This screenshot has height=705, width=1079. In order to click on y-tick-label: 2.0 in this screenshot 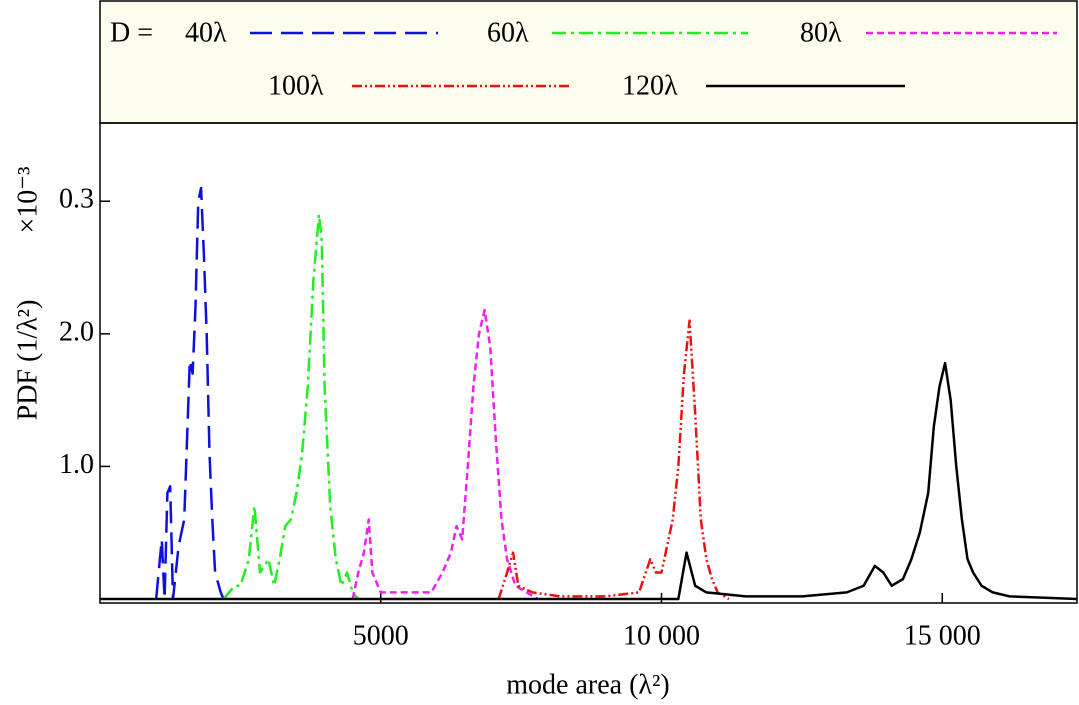, I will do `click(76, 331)`.